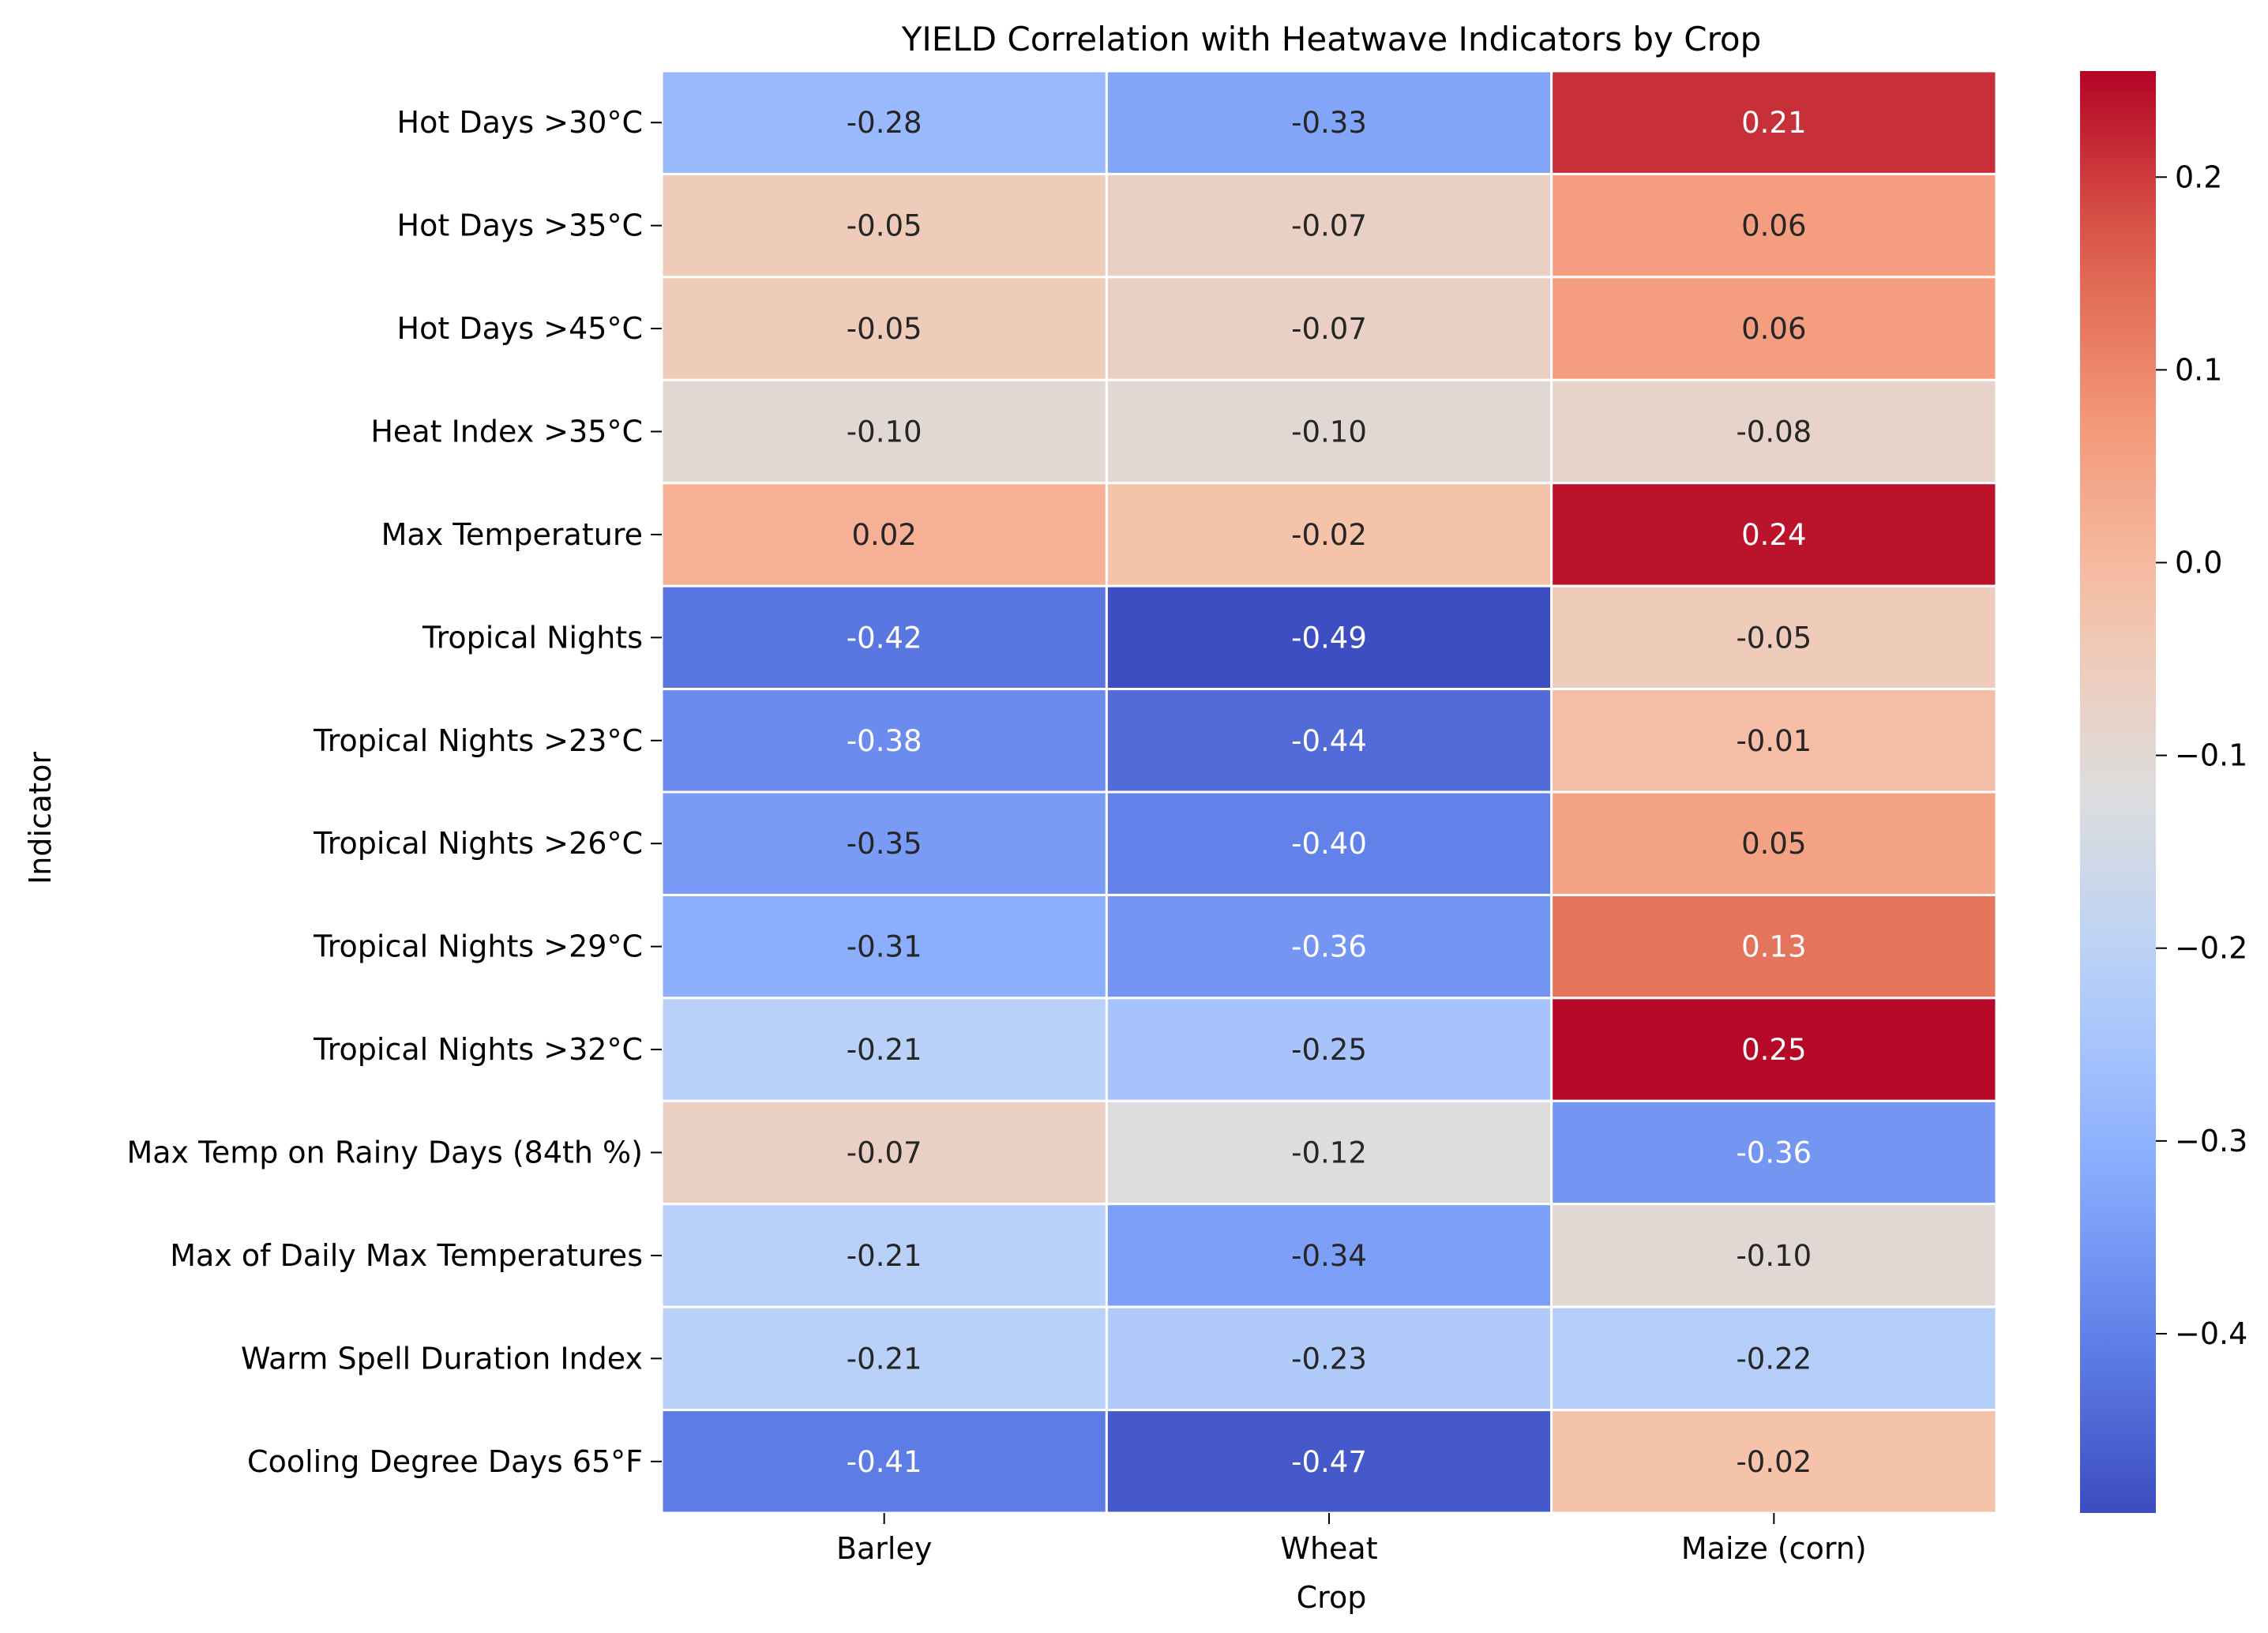 The height and width of the screenshot is (1633, 2268). What do you see at coordinates (1773, 844) in the screenshot?
I see `cell-value-label: 0.05` at bounding box center [1773, 844].